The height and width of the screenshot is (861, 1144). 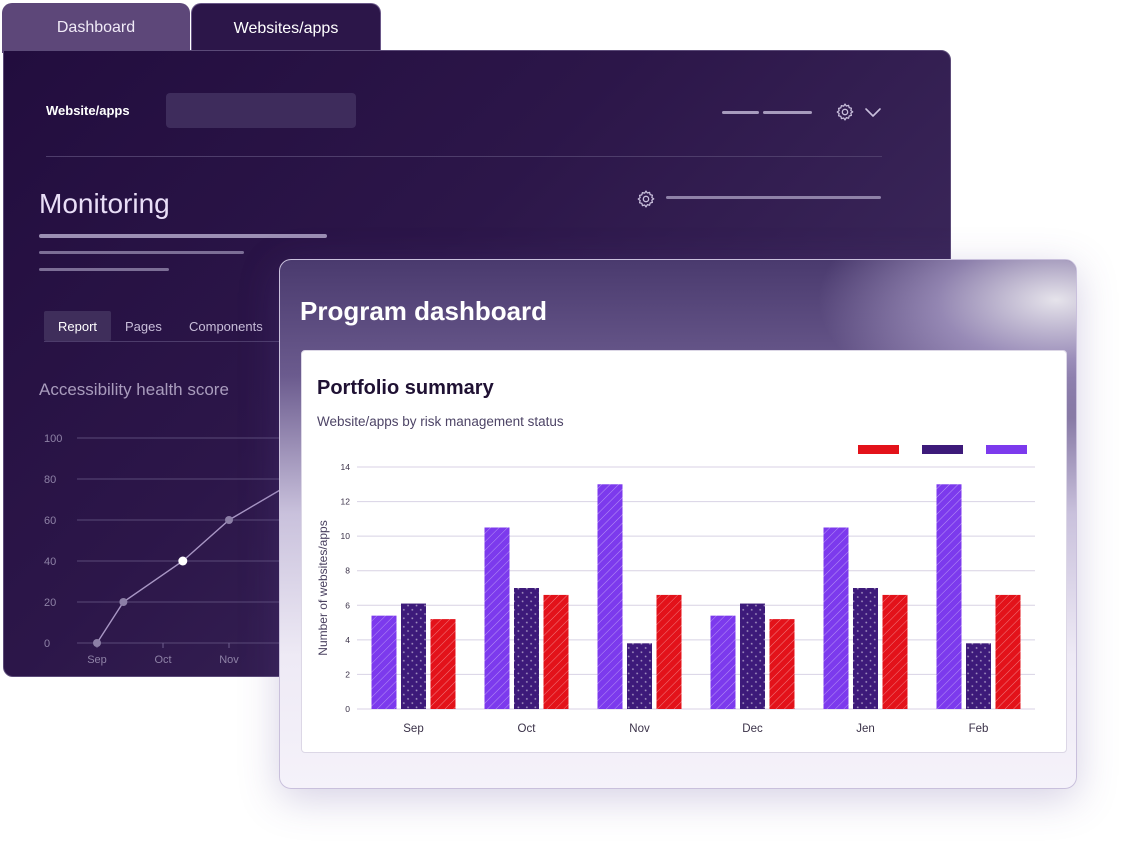 I want to click on y-tick-label: 2, so click(x=347, y=674).